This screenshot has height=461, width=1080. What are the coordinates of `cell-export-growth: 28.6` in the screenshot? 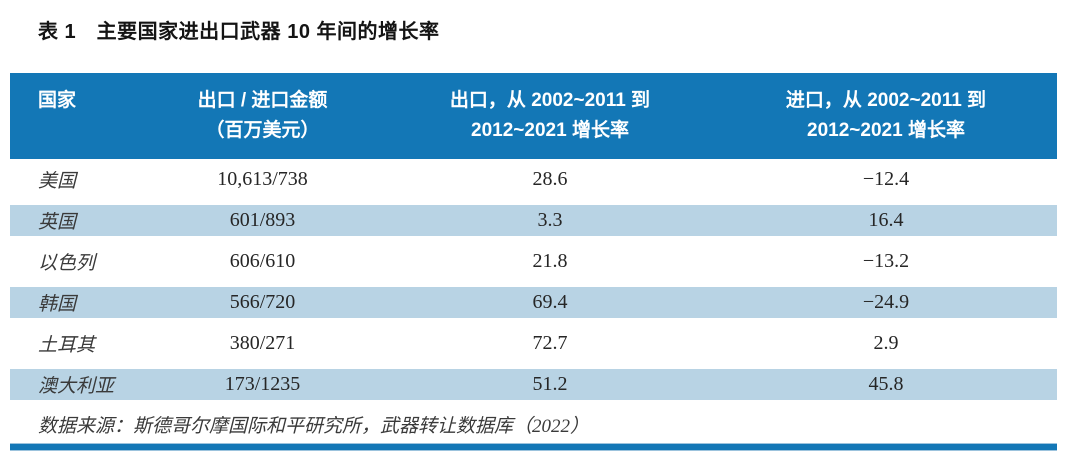 It's located at (550, 179).